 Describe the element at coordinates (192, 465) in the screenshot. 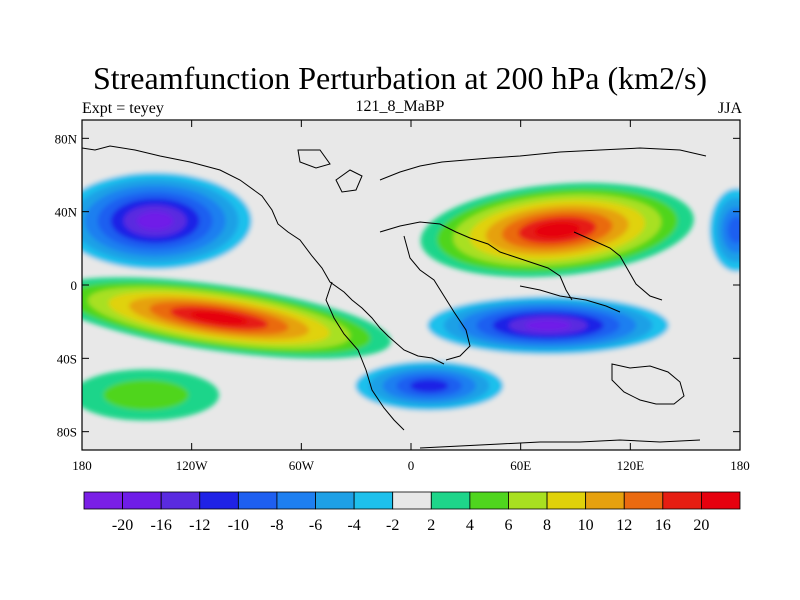

I see `x-tick-label: 120W` at that location.